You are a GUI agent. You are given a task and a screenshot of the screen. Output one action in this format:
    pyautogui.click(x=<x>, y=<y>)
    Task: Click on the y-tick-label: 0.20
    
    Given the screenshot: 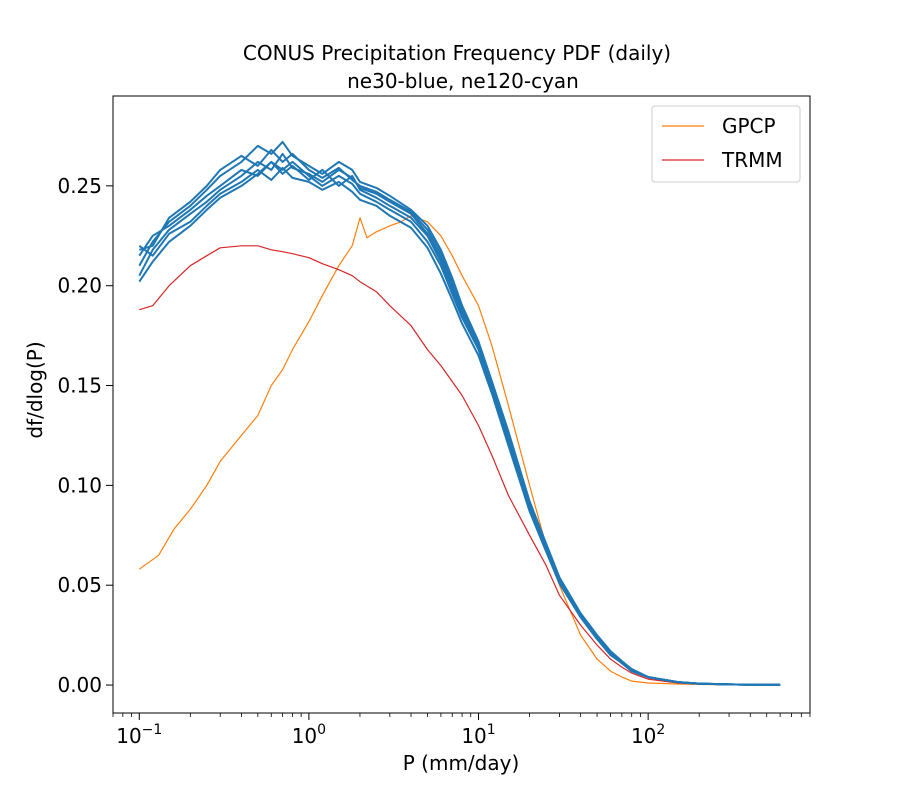 What is the action you would take?
    pyautogui.click(x=79, y=286)
    